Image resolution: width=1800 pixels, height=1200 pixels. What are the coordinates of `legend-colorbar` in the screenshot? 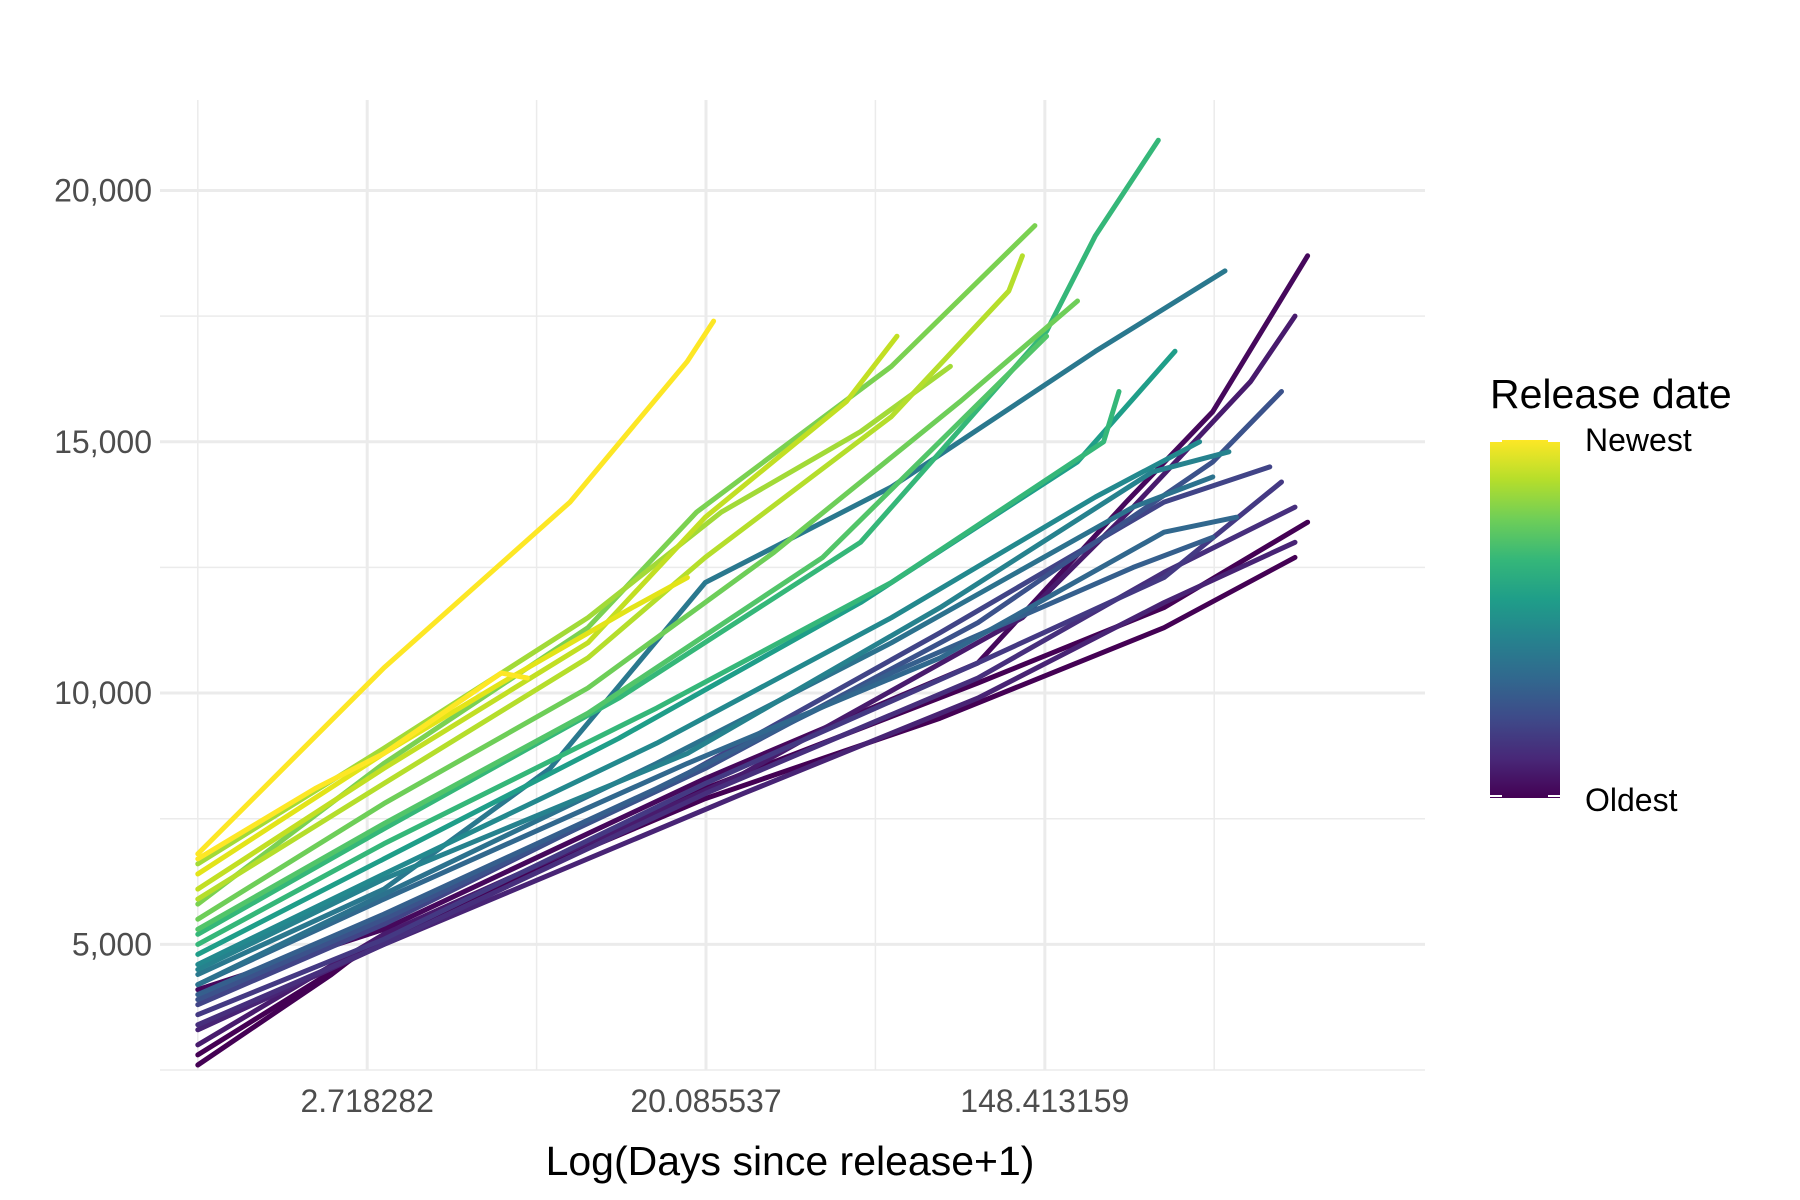 It's located at (1525, 619).